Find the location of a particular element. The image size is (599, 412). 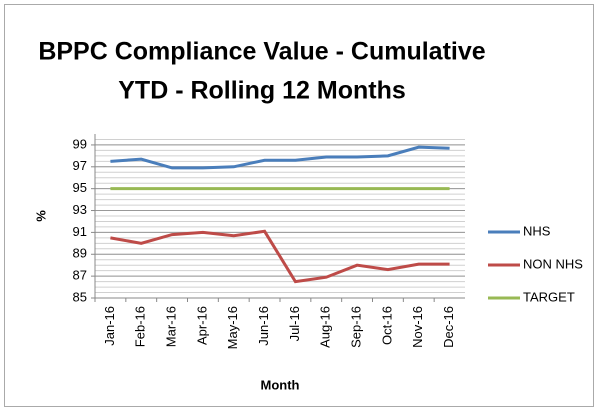

chart-title: BPPC Compliance Value - Cumulative is located at coordinates (261, 52).